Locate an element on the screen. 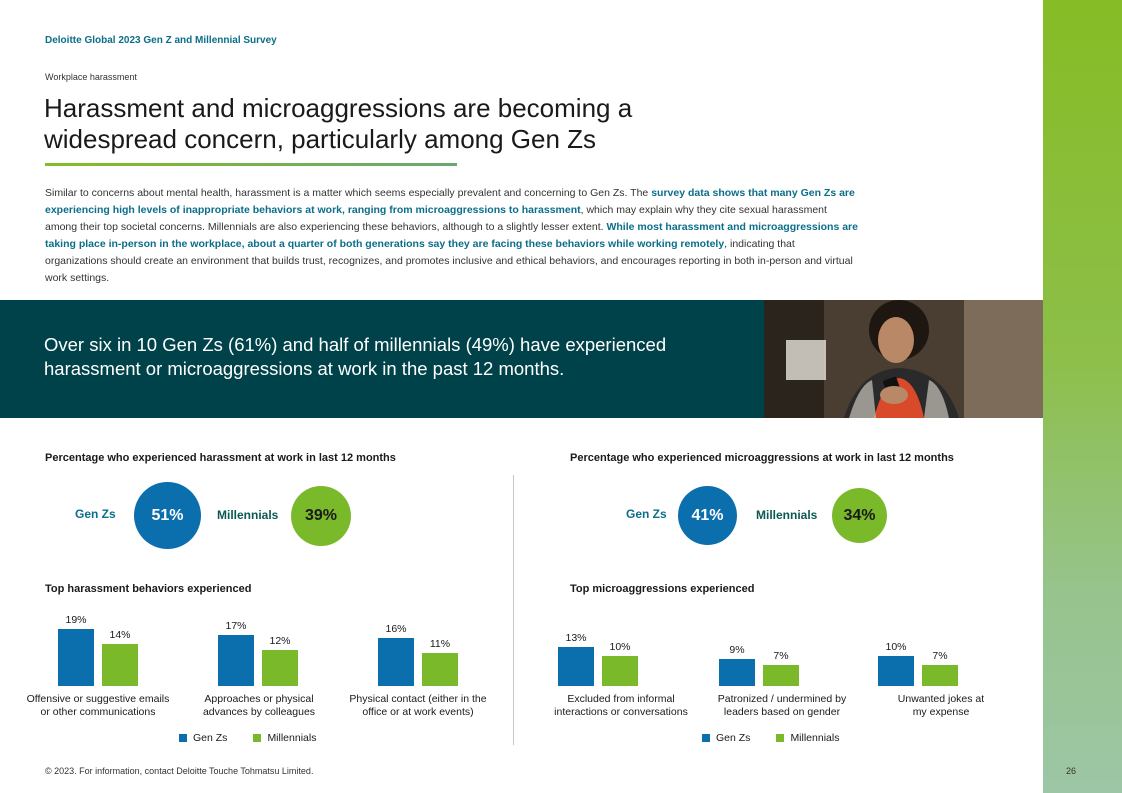 Image resolution: width=1122 pixels, height=793 pixels. microaggressions-value-label-genz-2: 9% is located at coordinates (736, 650).